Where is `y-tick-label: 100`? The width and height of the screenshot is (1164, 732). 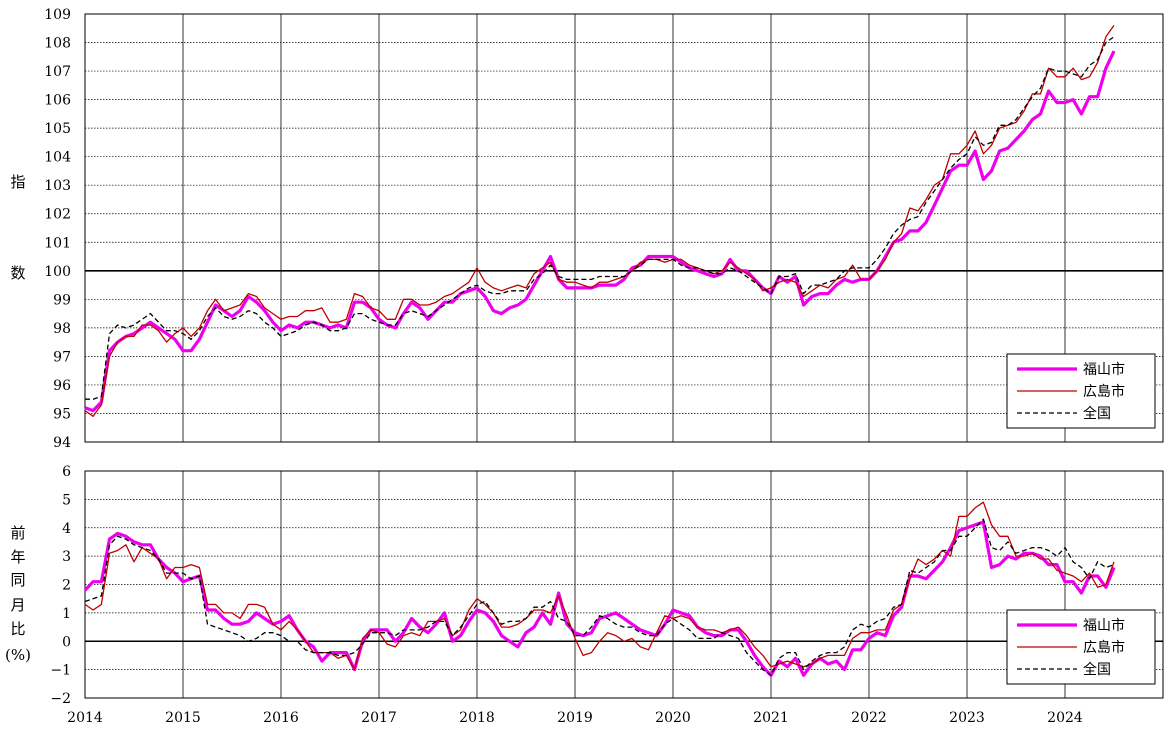 y-tick-label: 100 is located at coordinates (57, 272).